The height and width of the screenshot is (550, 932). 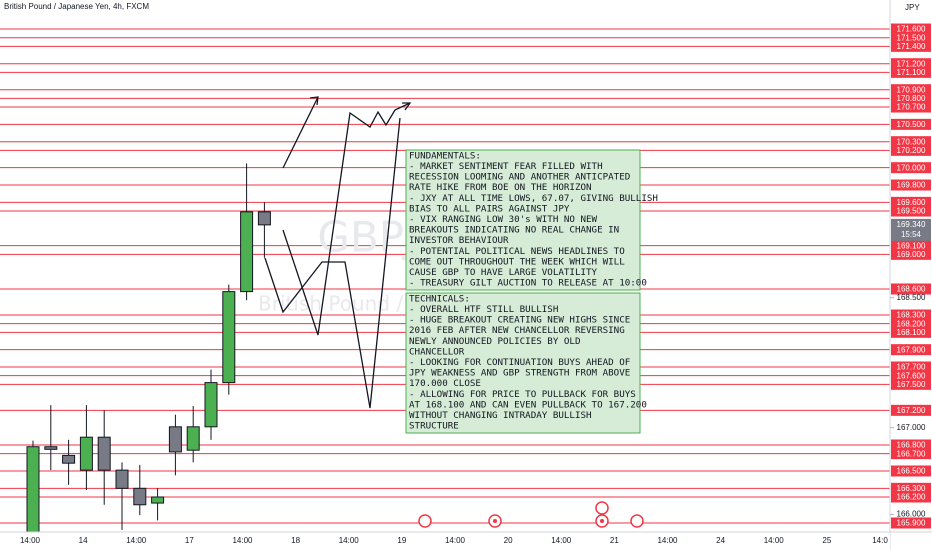 I want to click on level-label: 171.600, so click(x=911, y=29).